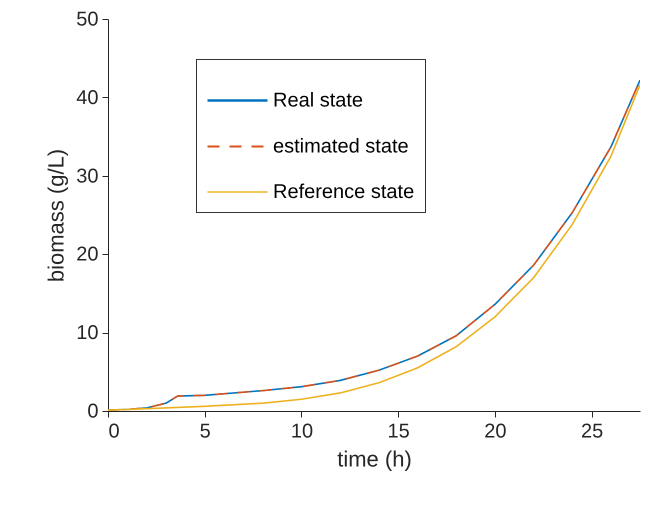 The width and height of the screenshot is (646, 510). What do you see at coordinates (92, 411) in the screenshot?
I see `y-tick-label: 0` at bounding box center [92, 411].